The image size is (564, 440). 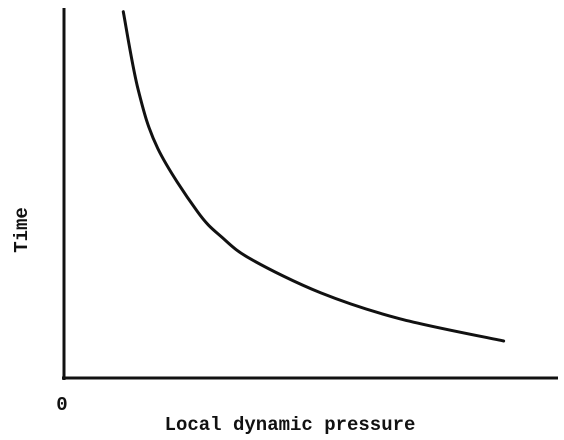 What do you see at coordinates (61, 405) in the screenshot?
I see `x-tick-label: 0` at bounding box center [61, 405].